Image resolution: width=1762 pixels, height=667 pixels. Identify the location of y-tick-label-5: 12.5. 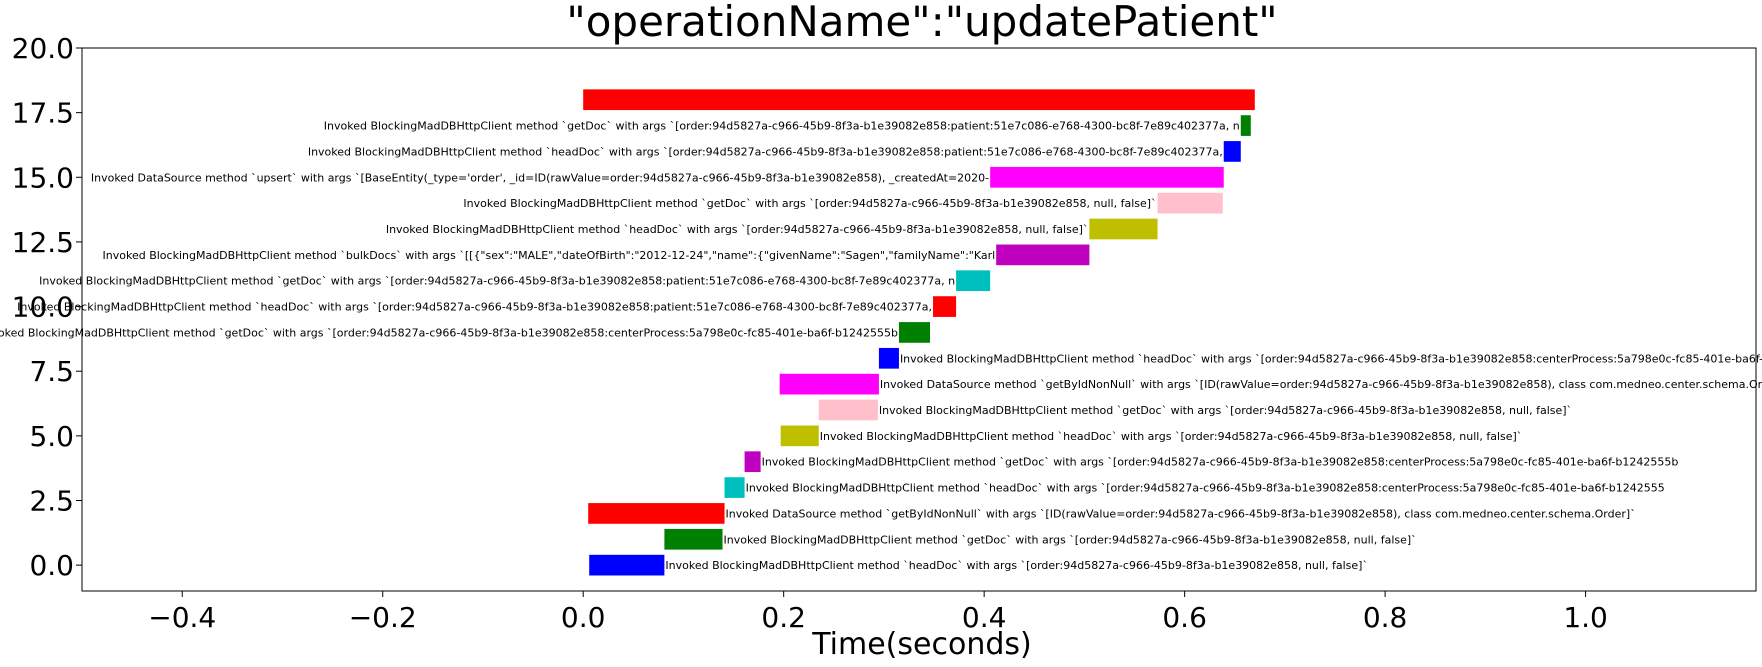
(43, 242).